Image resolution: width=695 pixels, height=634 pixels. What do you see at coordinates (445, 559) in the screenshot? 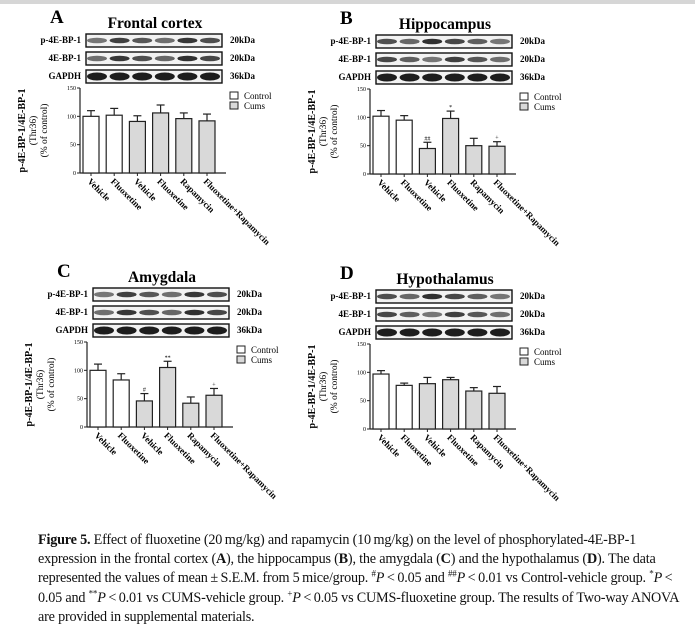
I see `caption-segment: C` at bounding box center [445, 559].